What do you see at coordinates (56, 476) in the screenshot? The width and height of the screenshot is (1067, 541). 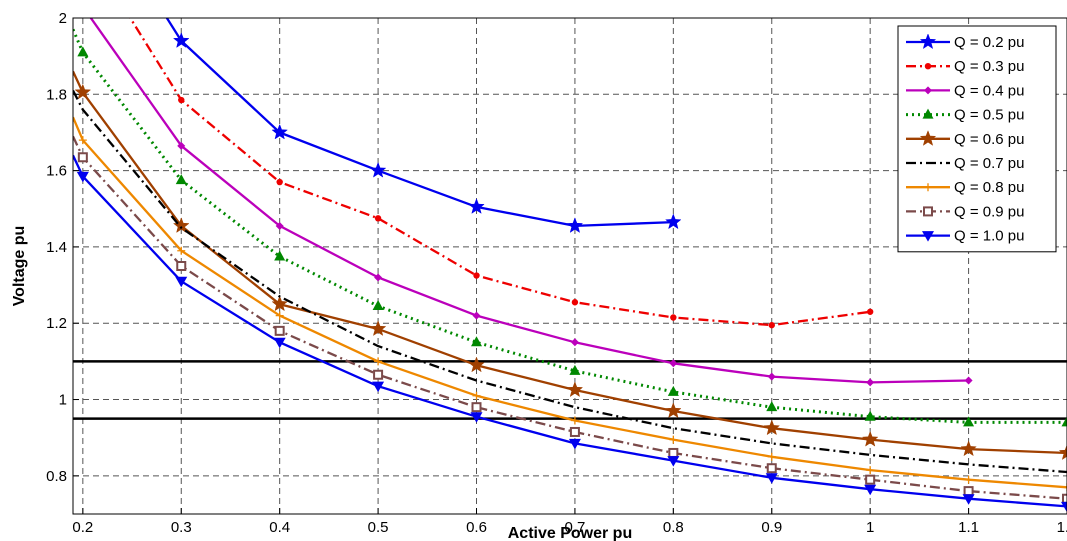 I see `y-tick-label: 0.8` at bounding box center [56, 476].